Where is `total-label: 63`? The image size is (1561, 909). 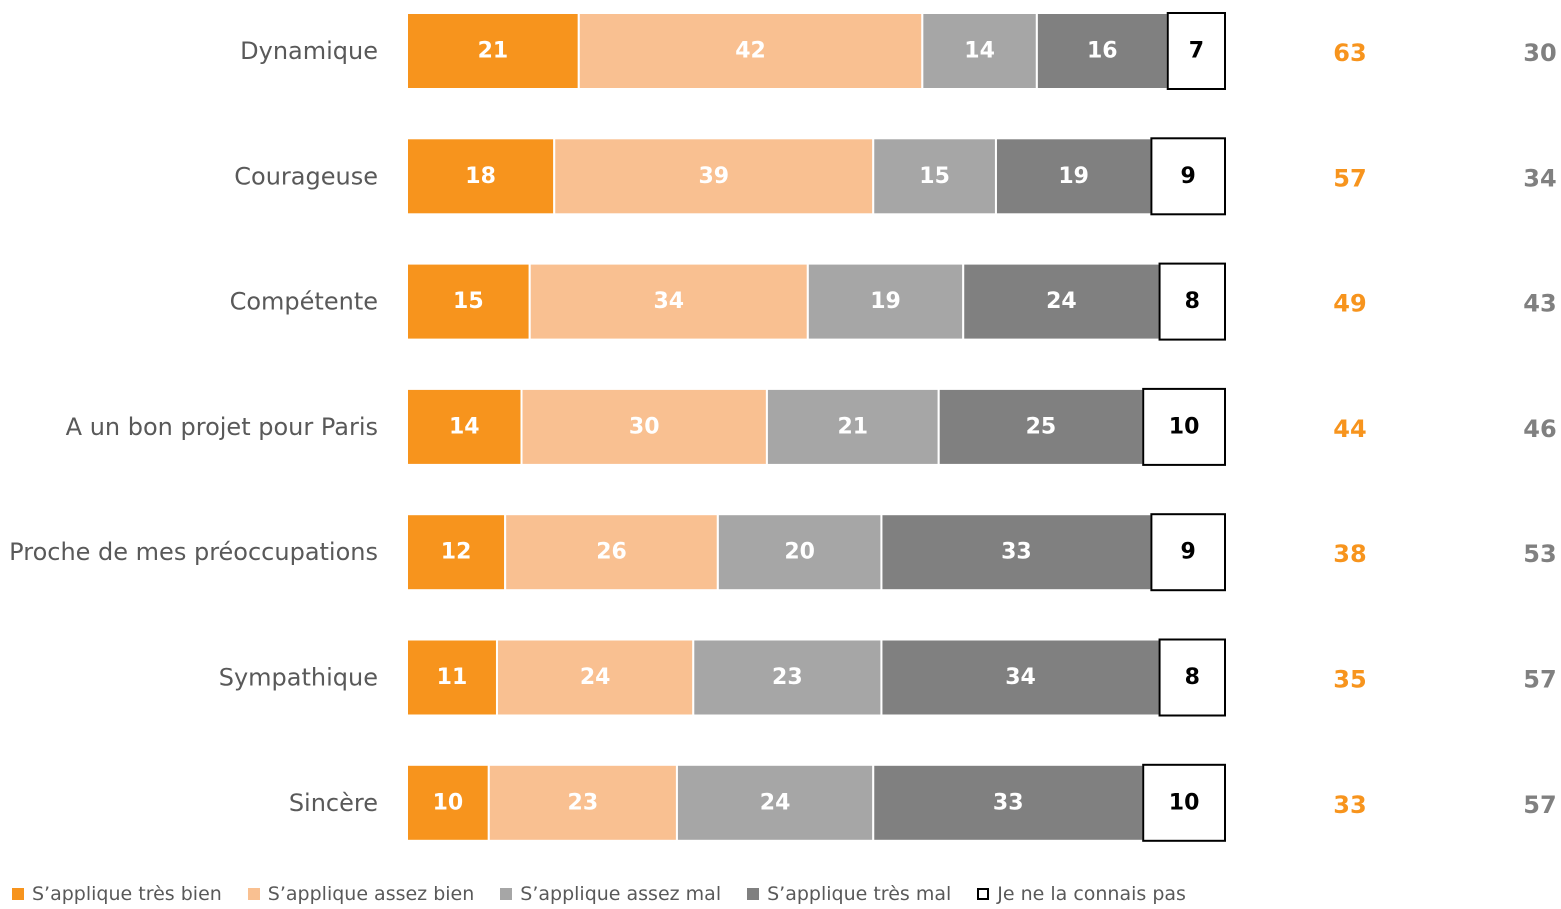
total-label: 63 is located at coordinates (1349, 53).